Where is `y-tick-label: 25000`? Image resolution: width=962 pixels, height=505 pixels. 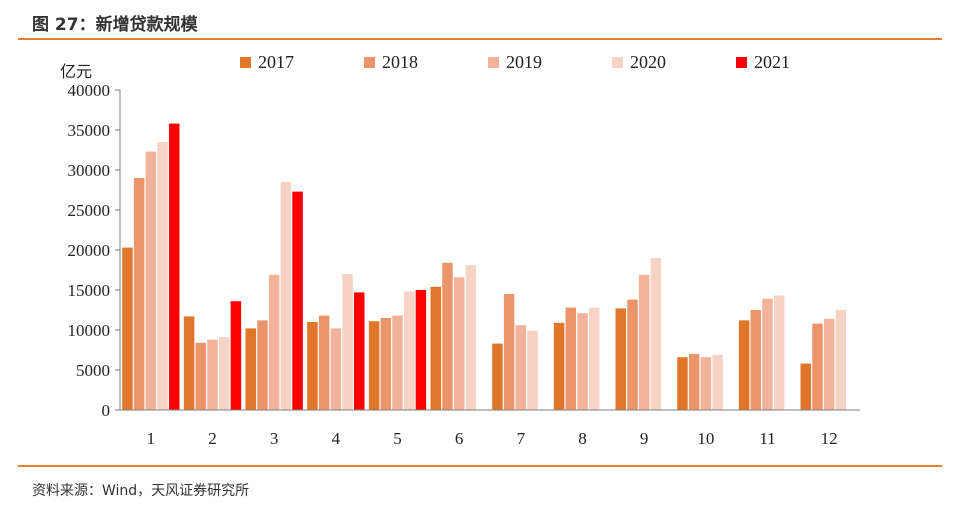
y-tick-label: 25000 is located at coordinates (89, 210).